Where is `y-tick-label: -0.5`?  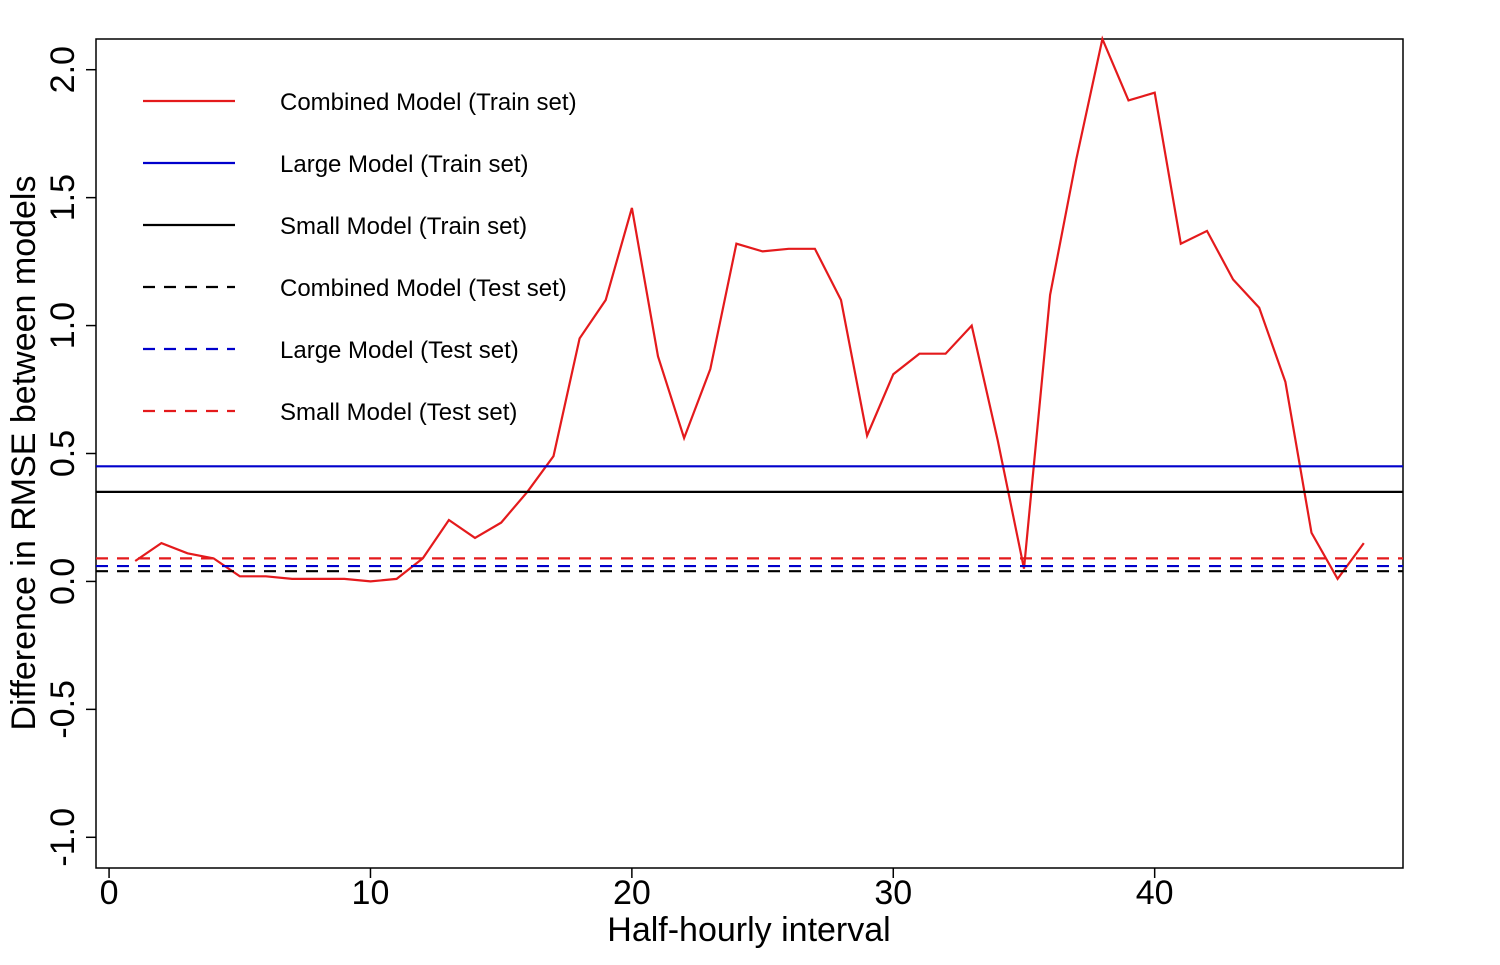
y-tick-label: -0.5 is located at coordinates (63, 709).